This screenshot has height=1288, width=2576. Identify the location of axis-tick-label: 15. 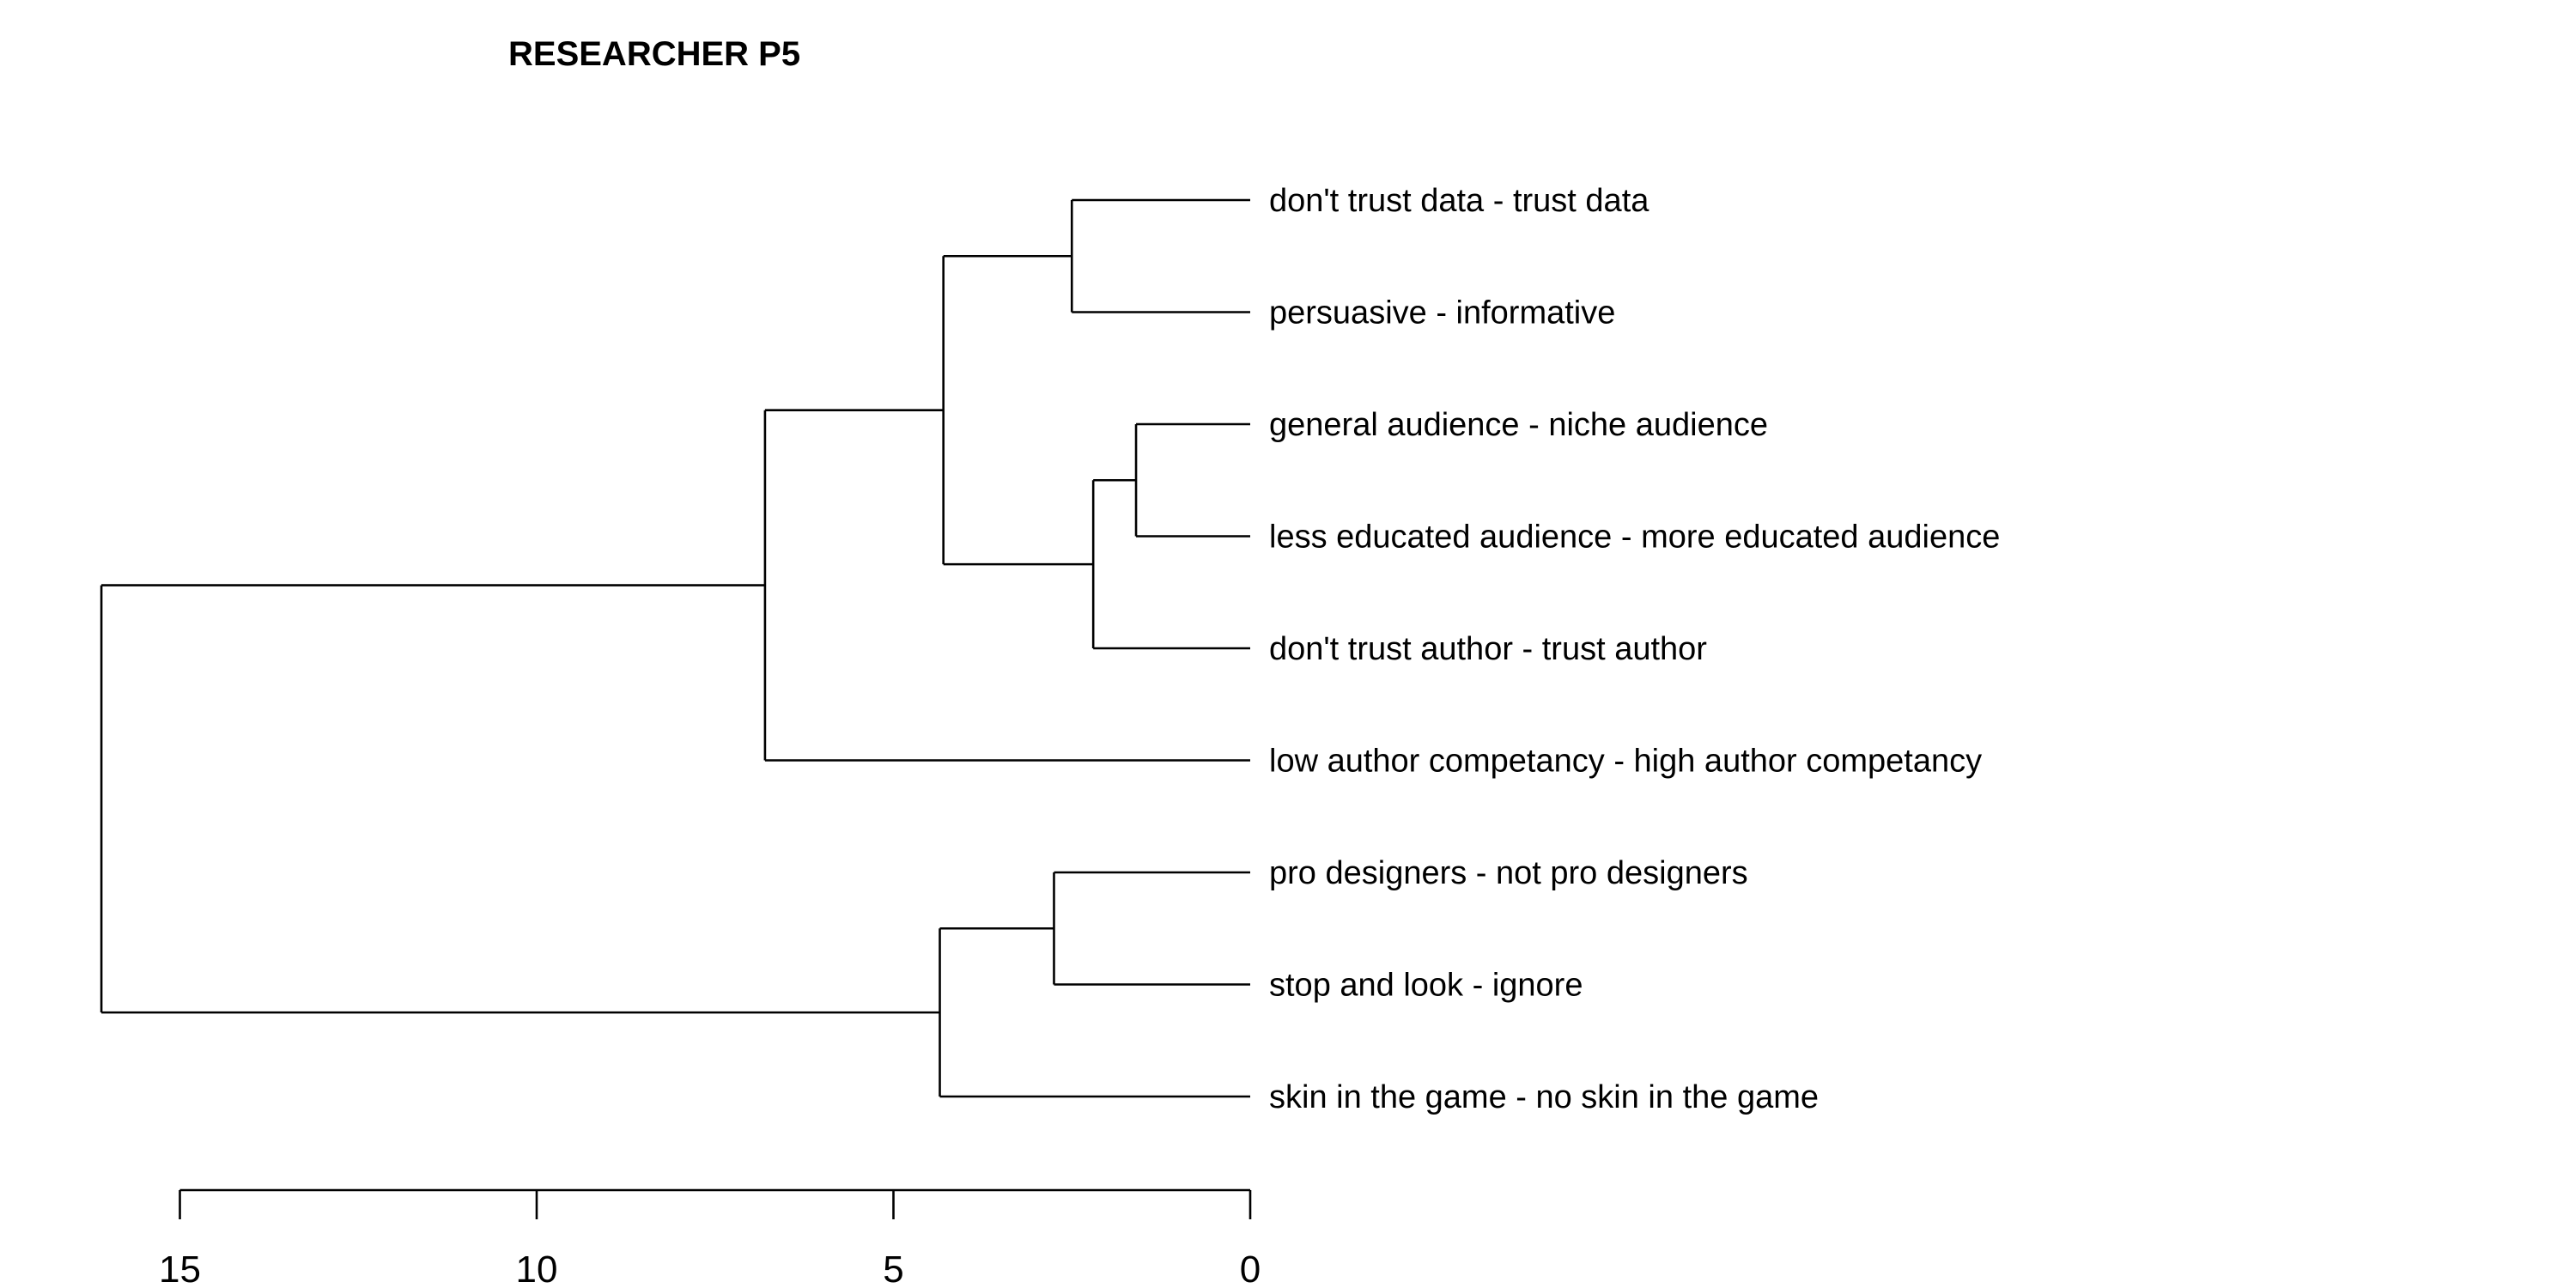
(180, 1268).